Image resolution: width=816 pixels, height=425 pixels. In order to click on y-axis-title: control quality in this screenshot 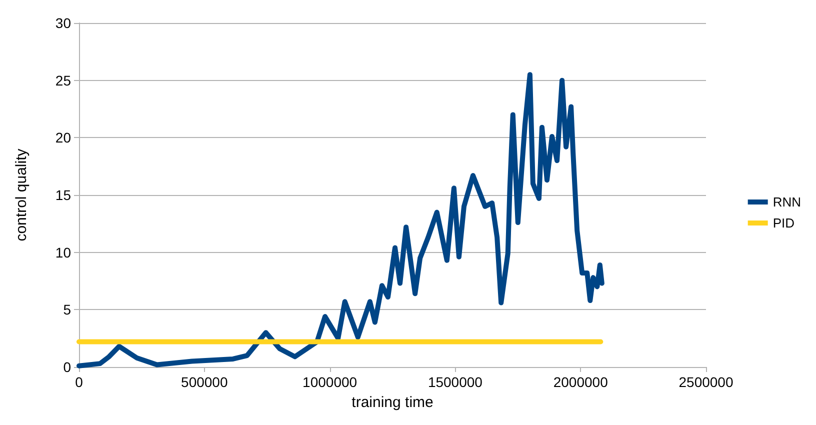, I will do `click(21, 195)`.